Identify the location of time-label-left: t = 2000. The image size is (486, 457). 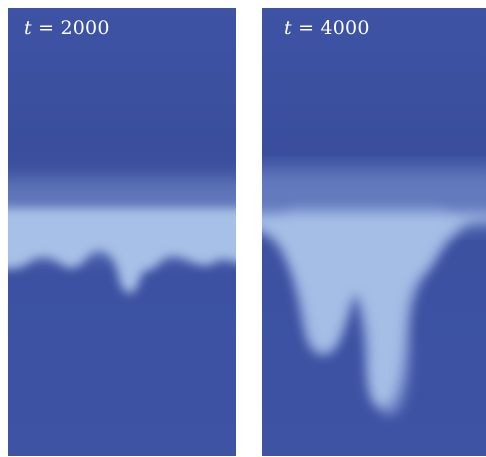
(67, 28).